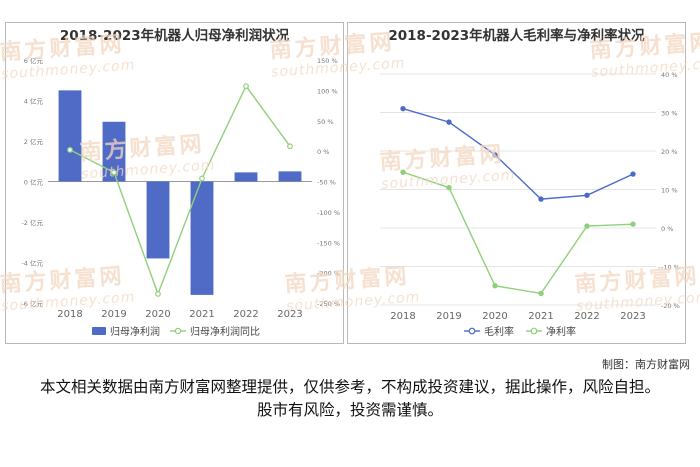  What do you see at coordinates (328, 243) in the screenshot?
I see `y-right-tick-label: -150 %` at bounding box center [328, 243].